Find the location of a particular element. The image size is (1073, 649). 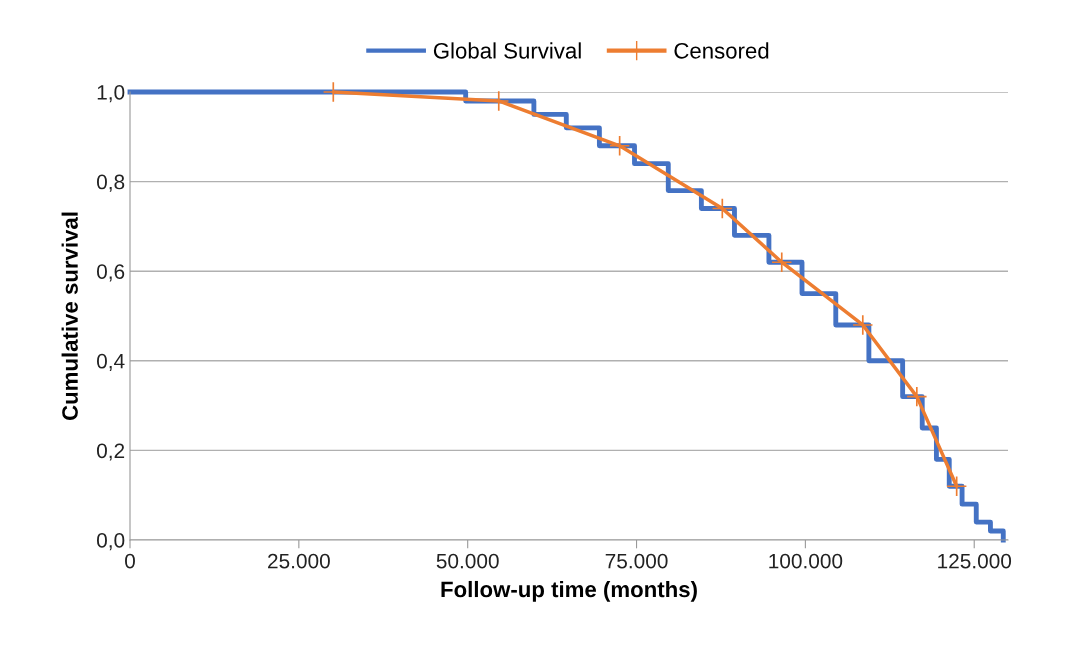

x-tick-label: 125.000 is located at coordinates (975, 561).